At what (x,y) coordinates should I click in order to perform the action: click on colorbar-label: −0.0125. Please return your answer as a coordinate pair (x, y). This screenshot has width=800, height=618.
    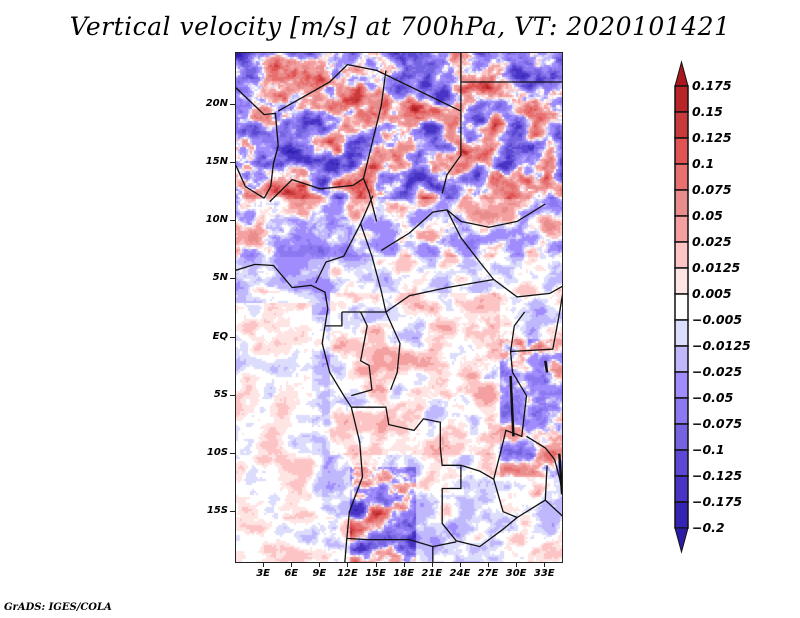
    Looking at the image, I should click on (721, 345).